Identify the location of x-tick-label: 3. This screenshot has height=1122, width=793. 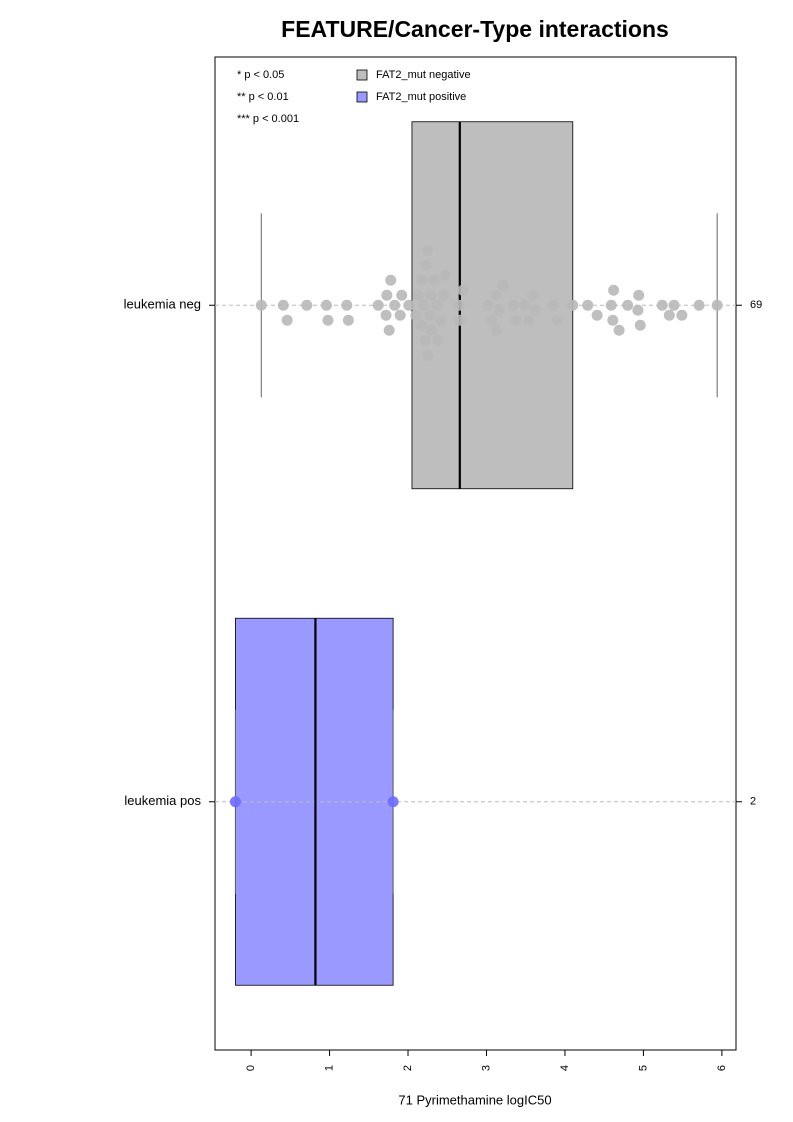
(486, 1068).